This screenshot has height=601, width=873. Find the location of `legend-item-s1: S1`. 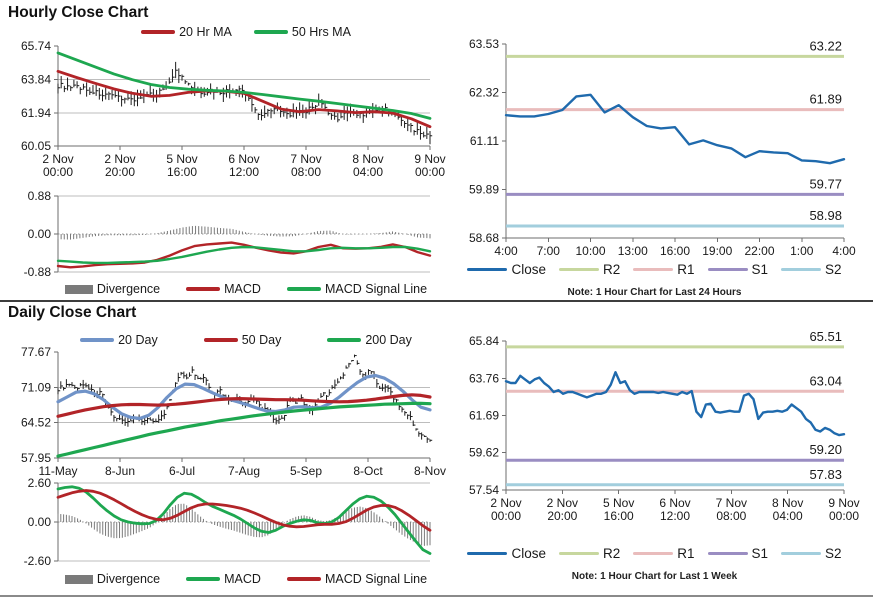

legend-item-s1: S1 is located at coordinates (738, 269).